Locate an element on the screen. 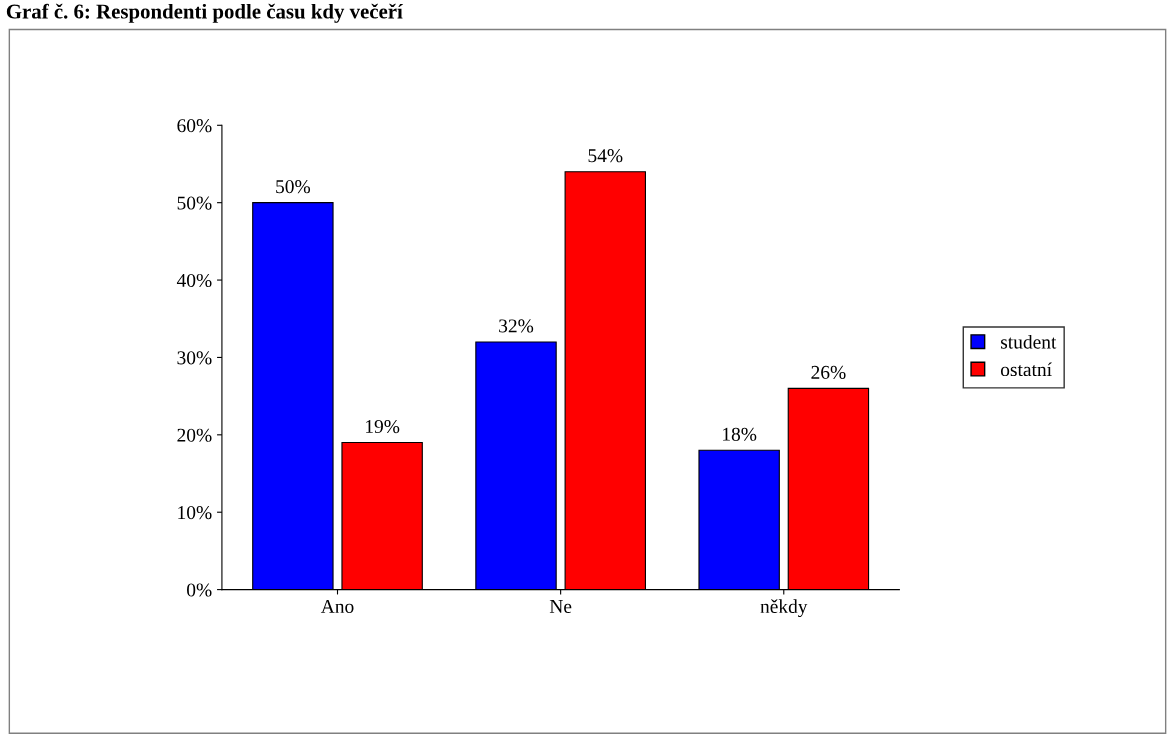  data-label: 19% is located at coordinates (383, 426).